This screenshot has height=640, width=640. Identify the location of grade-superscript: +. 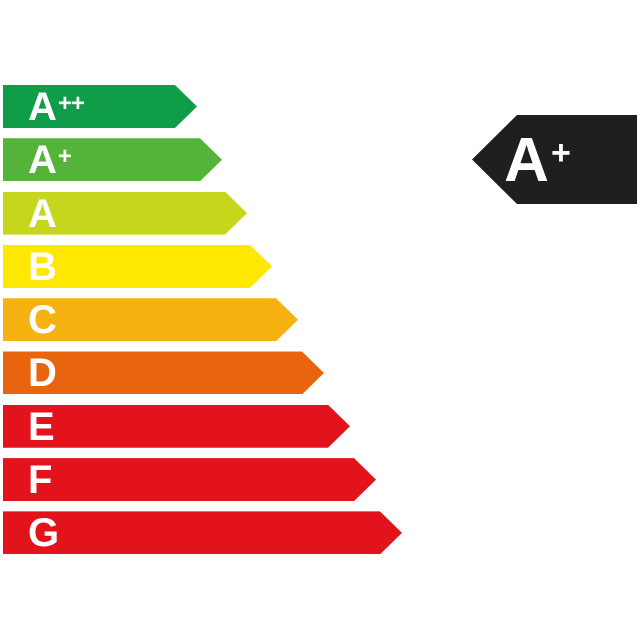
(64, 157).